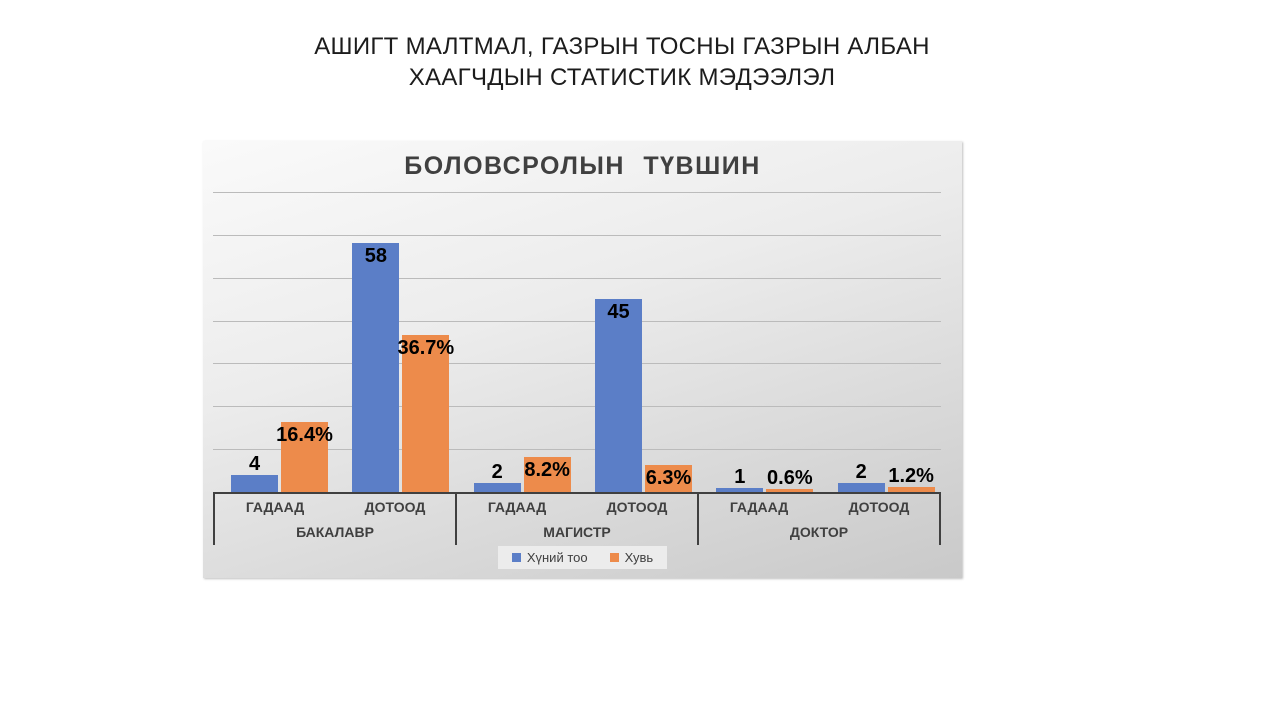 Image resolution: width=1280 pixels, height=720 pixels. I want to click on bar-label-count: 58, so click(375, 256).